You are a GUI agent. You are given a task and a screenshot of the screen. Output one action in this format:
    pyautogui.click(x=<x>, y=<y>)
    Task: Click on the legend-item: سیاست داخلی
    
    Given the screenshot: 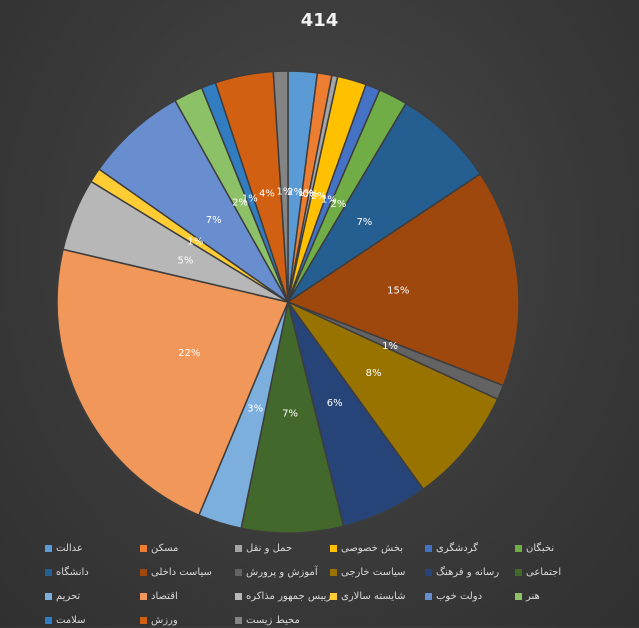 What is the action you would take?
    pyautogui.click(x=184, y=572)
    